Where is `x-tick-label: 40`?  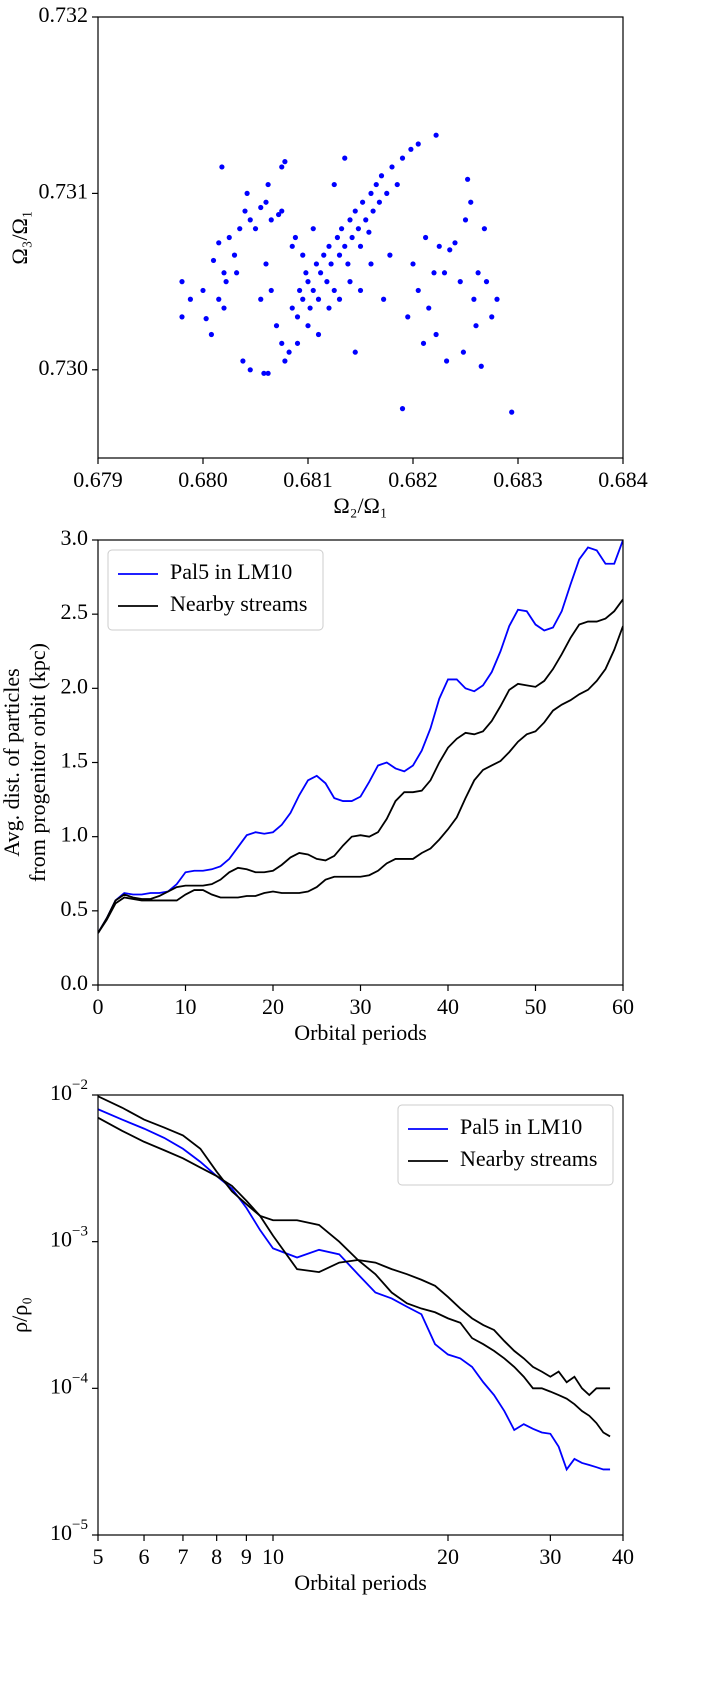
x-tick-label: 40 is located at coordinates (623, 1556).